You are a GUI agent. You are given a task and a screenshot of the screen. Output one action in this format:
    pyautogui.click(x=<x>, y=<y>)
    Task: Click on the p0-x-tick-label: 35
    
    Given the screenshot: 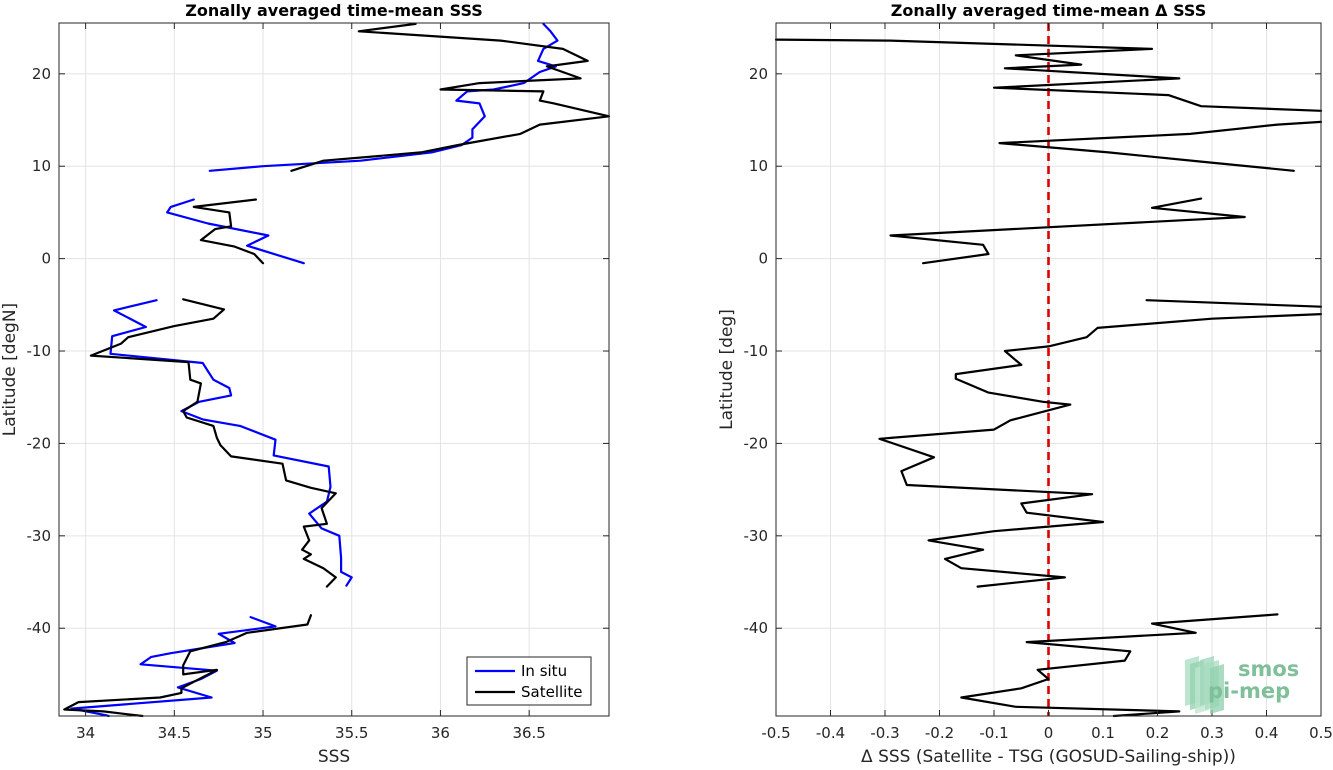 What is the action you would take?
    pyautogui.click(x=262, y=733)
    